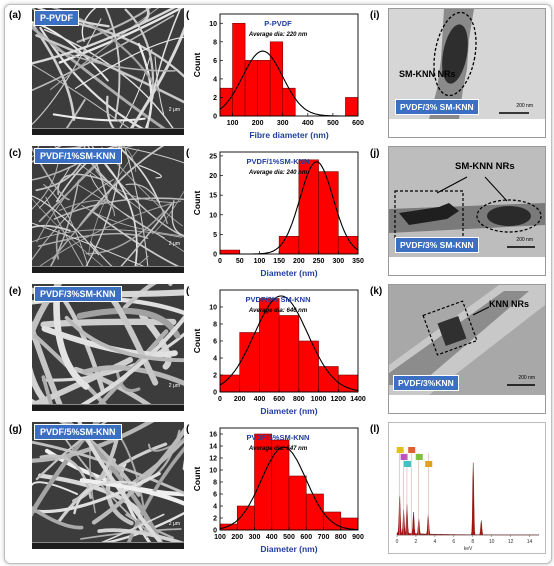 This screenshot has width=554, height=566. I want to click on chart-title: P-PVDF, so click(278, 23).